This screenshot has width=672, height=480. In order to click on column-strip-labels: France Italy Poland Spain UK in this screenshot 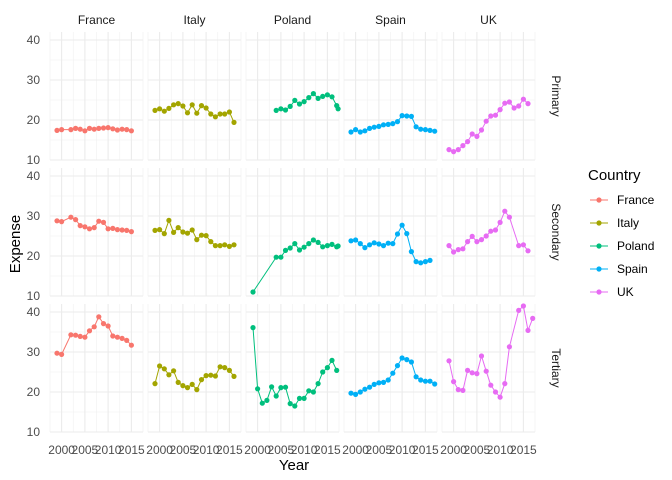, I will do `click(287, 20)`.